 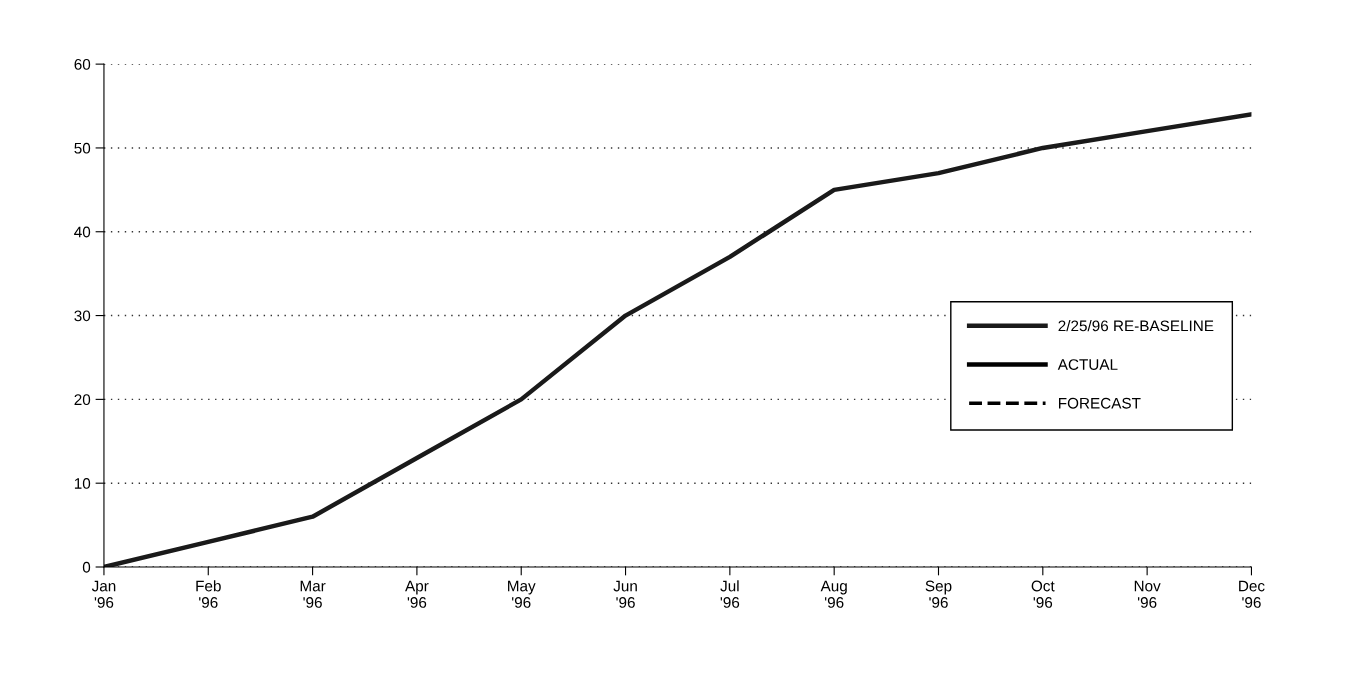 What do you see at coordinates (86, 567) in the screenshot?
I see `y-tick-label: 0` at bounding box center [86, 567].